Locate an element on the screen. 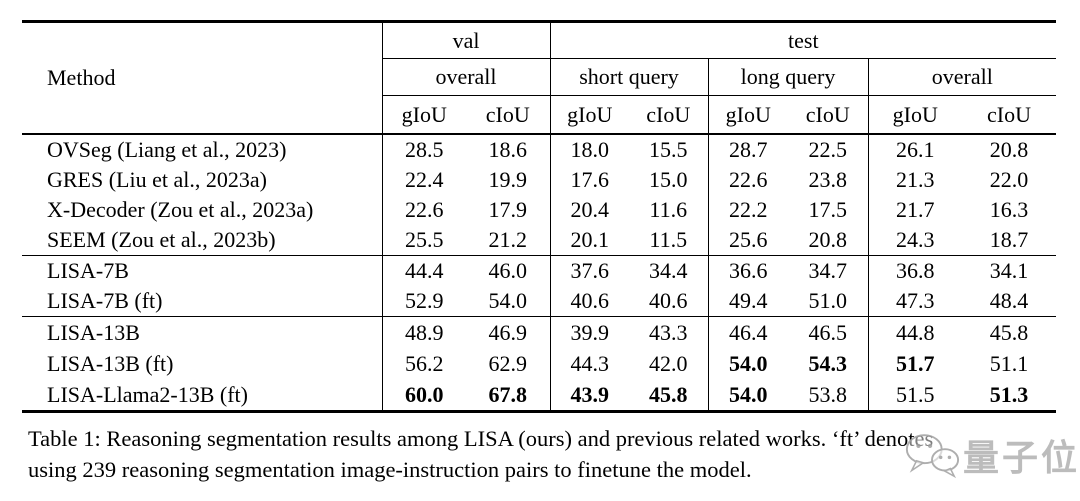 This screenshot has height=501, width=1080. value-cell: 39.9 is located at coordinates (589, 332).